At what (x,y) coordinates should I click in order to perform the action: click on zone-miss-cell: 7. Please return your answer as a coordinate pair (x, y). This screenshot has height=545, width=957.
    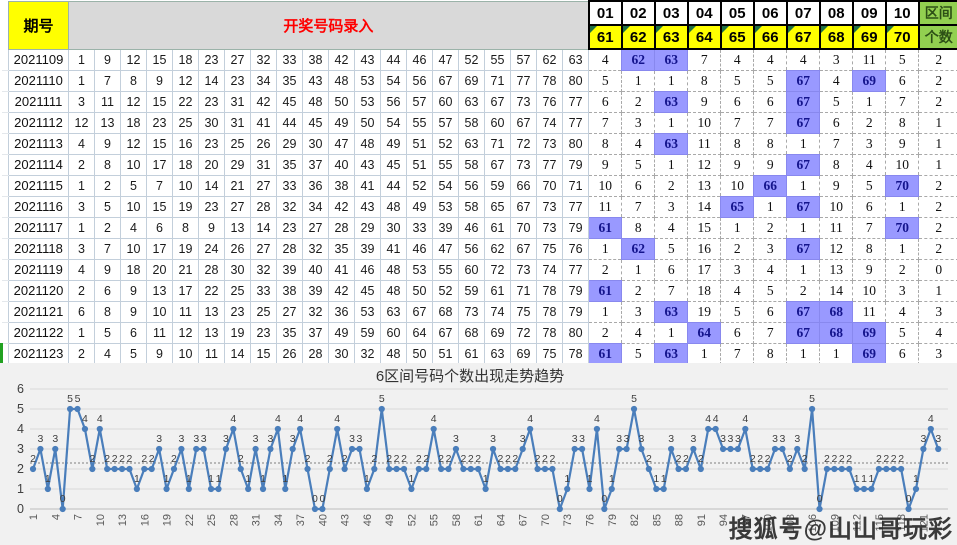
    Looking at the image, I should click on (737, 353).